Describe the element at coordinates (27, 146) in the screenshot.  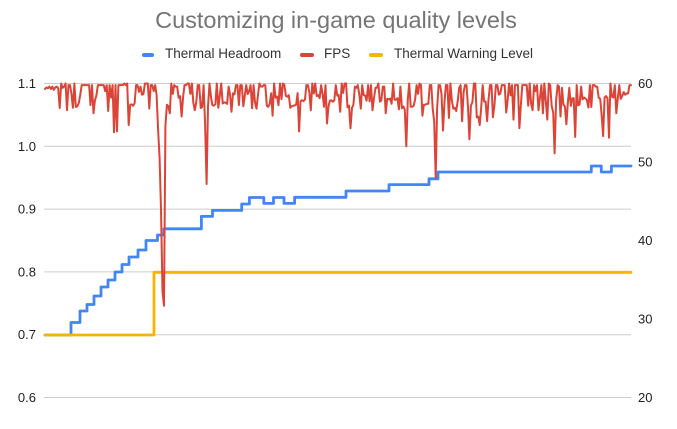
I see `svg-text: 1.0` at that location.